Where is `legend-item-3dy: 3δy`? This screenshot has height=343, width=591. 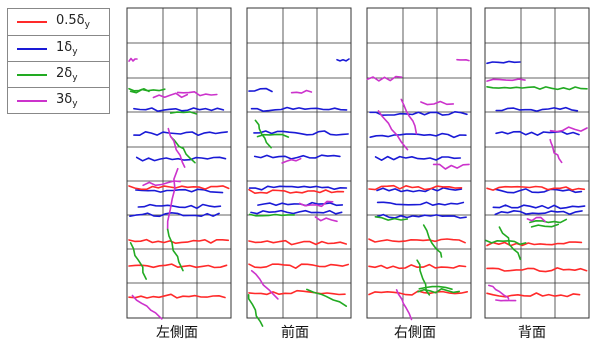 legend-item-3dy: 3δy is located at coordinates (58, 100).